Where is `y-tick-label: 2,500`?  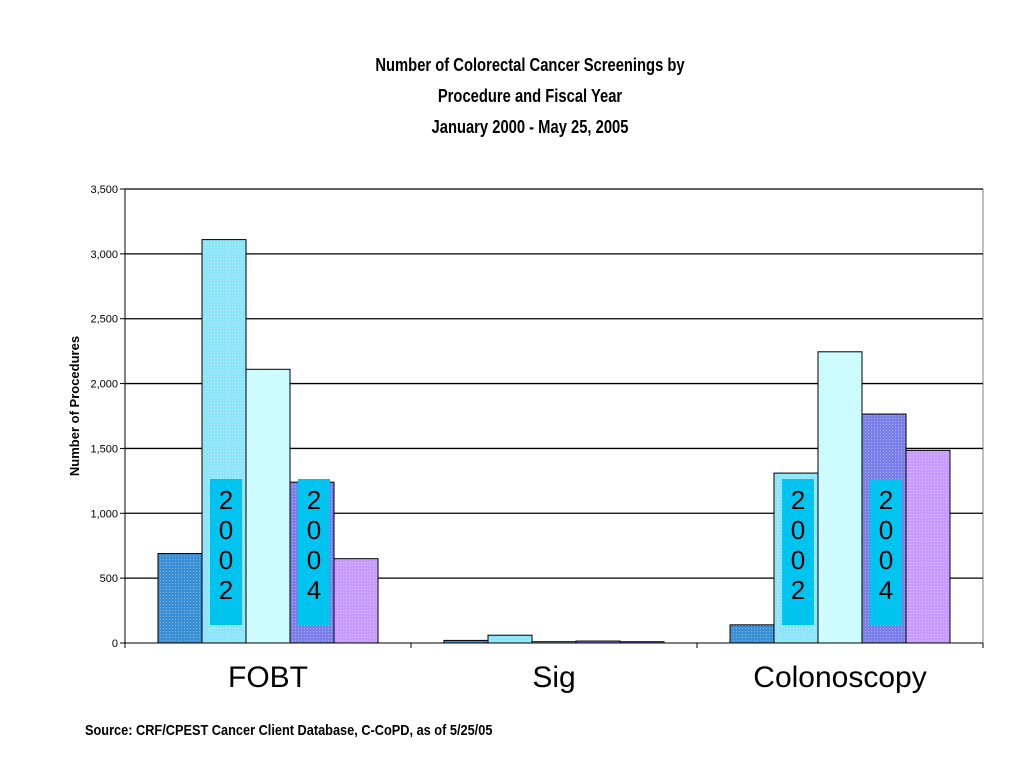
y-tick-label: 2,500 is located at coordinates (104, 320).